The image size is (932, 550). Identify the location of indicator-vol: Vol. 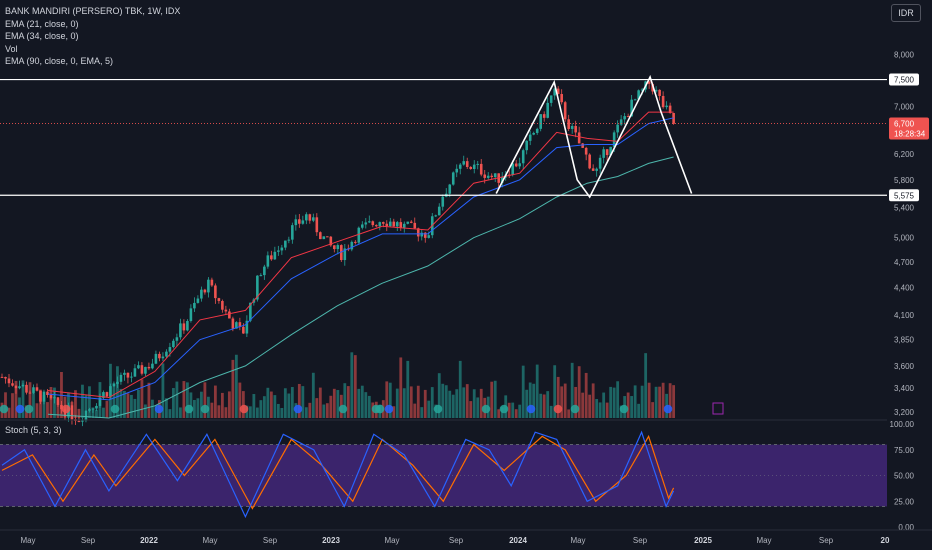
(11, 48).